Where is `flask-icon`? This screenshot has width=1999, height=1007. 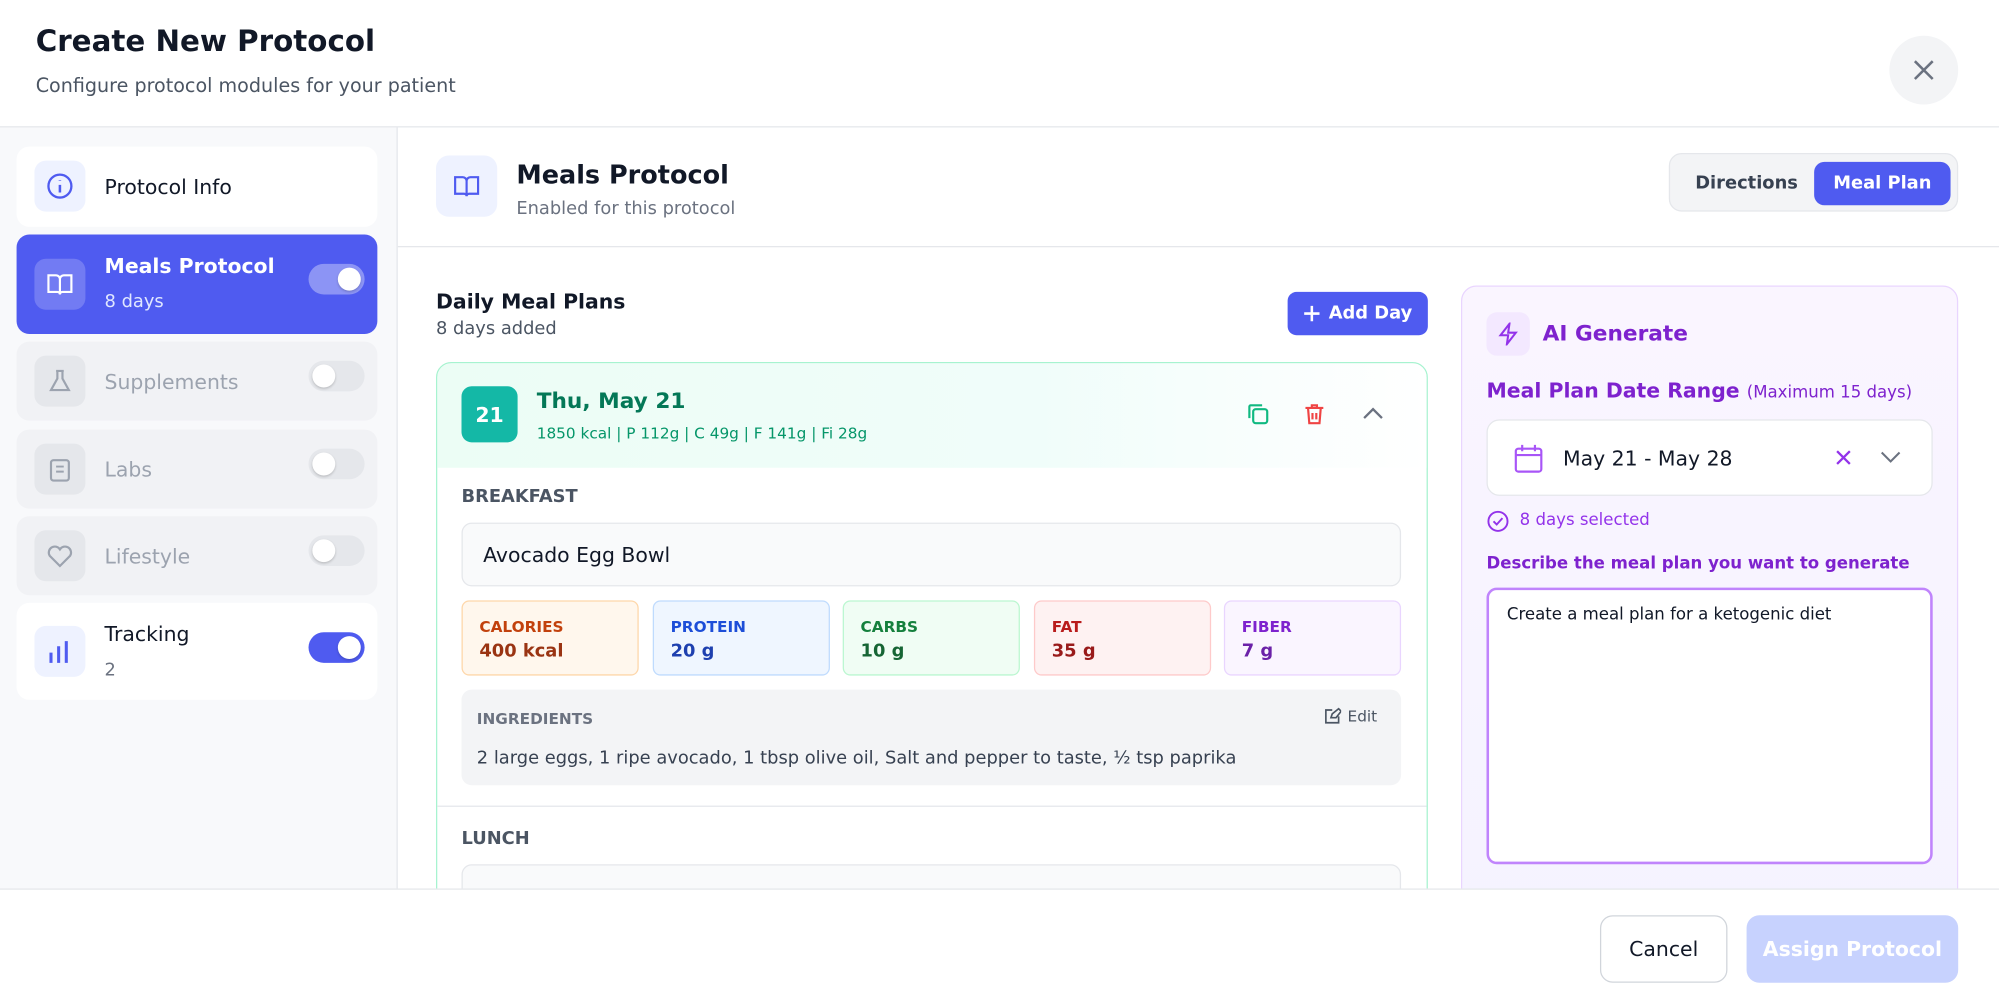 flask-icon is located at coordinates (60, 381).